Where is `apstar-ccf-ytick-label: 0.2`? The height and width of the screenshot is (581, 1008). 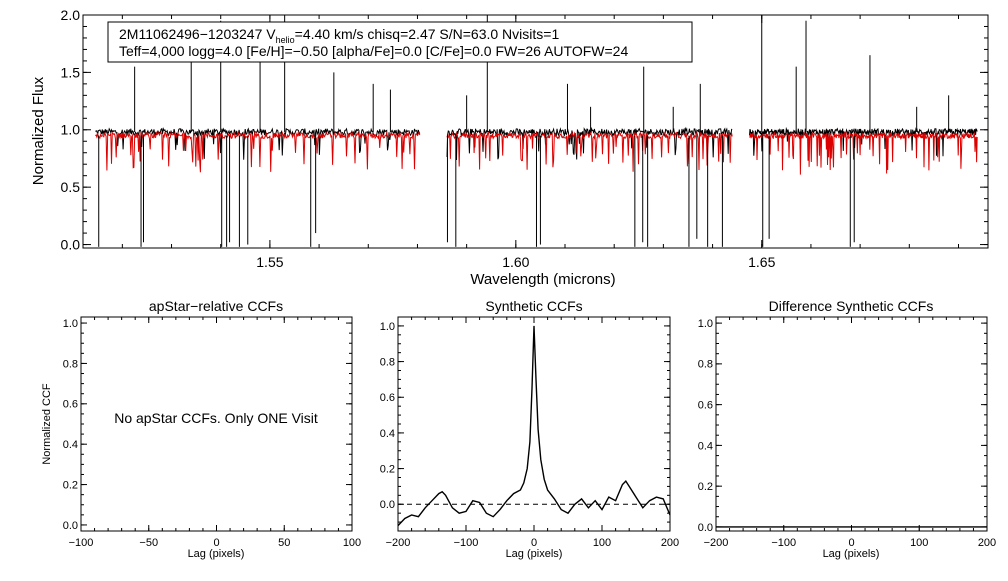 apstar-ccf-ytick-label: 0.2 is located at coordinates (70, 485).